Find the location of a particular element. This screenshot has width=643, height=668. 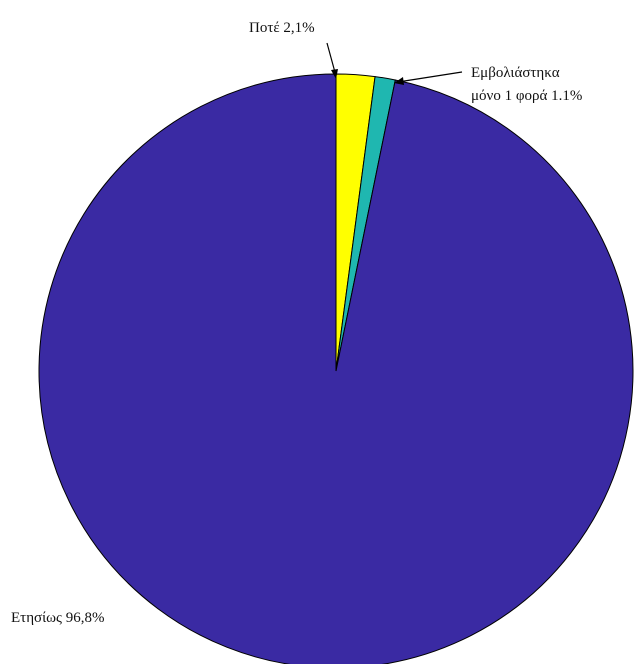

arrow-once is located at coordinates (430, 77).